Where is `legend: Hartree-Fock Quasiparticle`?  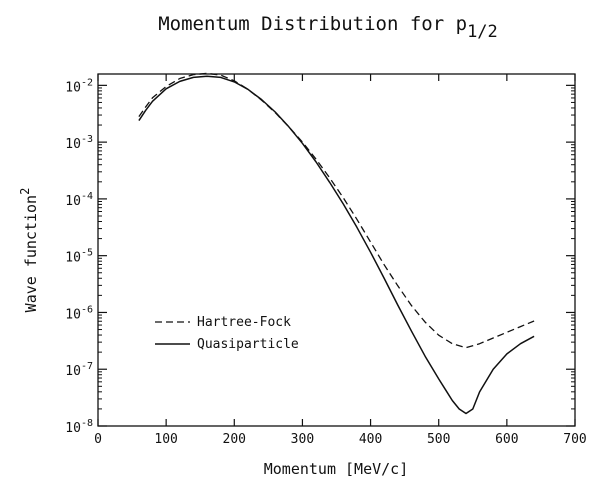 legend: Hartree-Fock Quasiparticle is located at coordinates (227, 333).